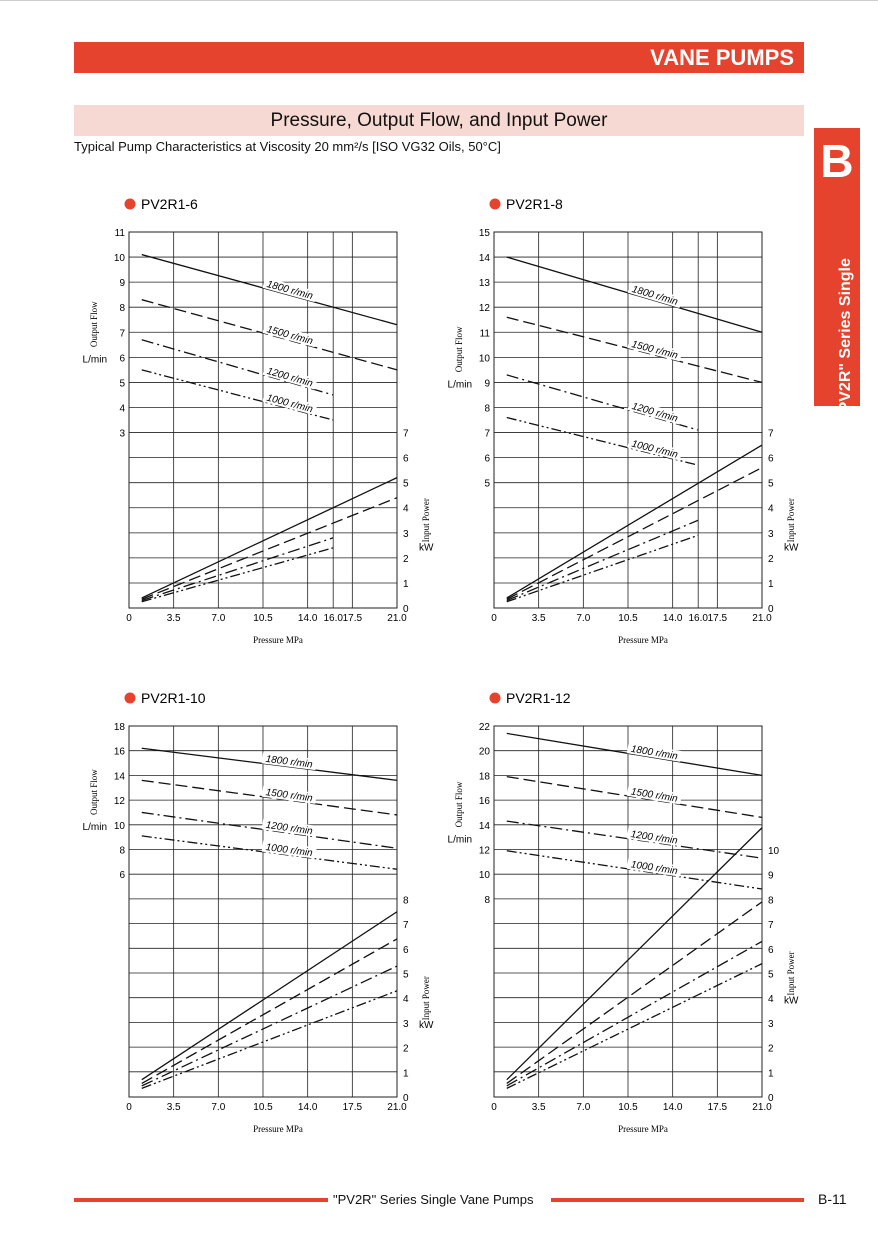 Image resolution: width=878 pixels, height=1244 pixels. I want to click on power-tick-label: 5, so click(406, 975).